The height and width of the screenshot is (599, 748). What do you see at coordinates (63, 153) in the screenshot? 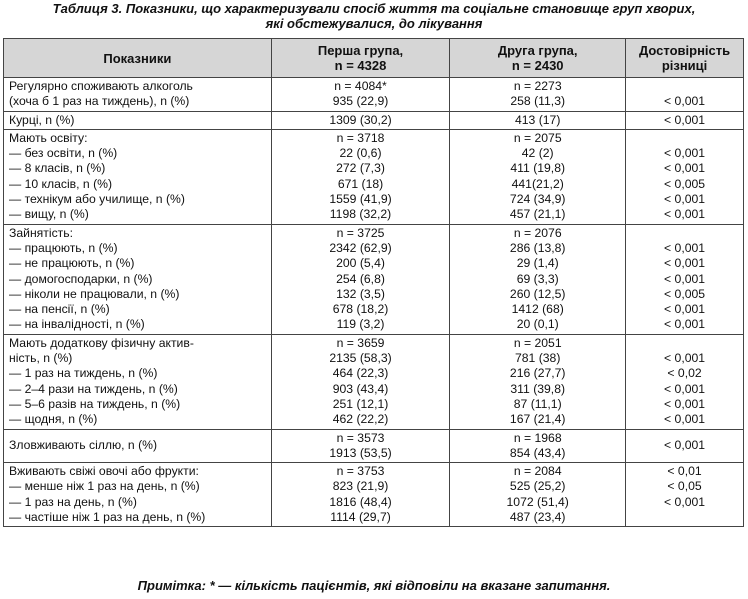
I see `cell-line: — без освіти, n (%)` at bounding box center [63, 153].